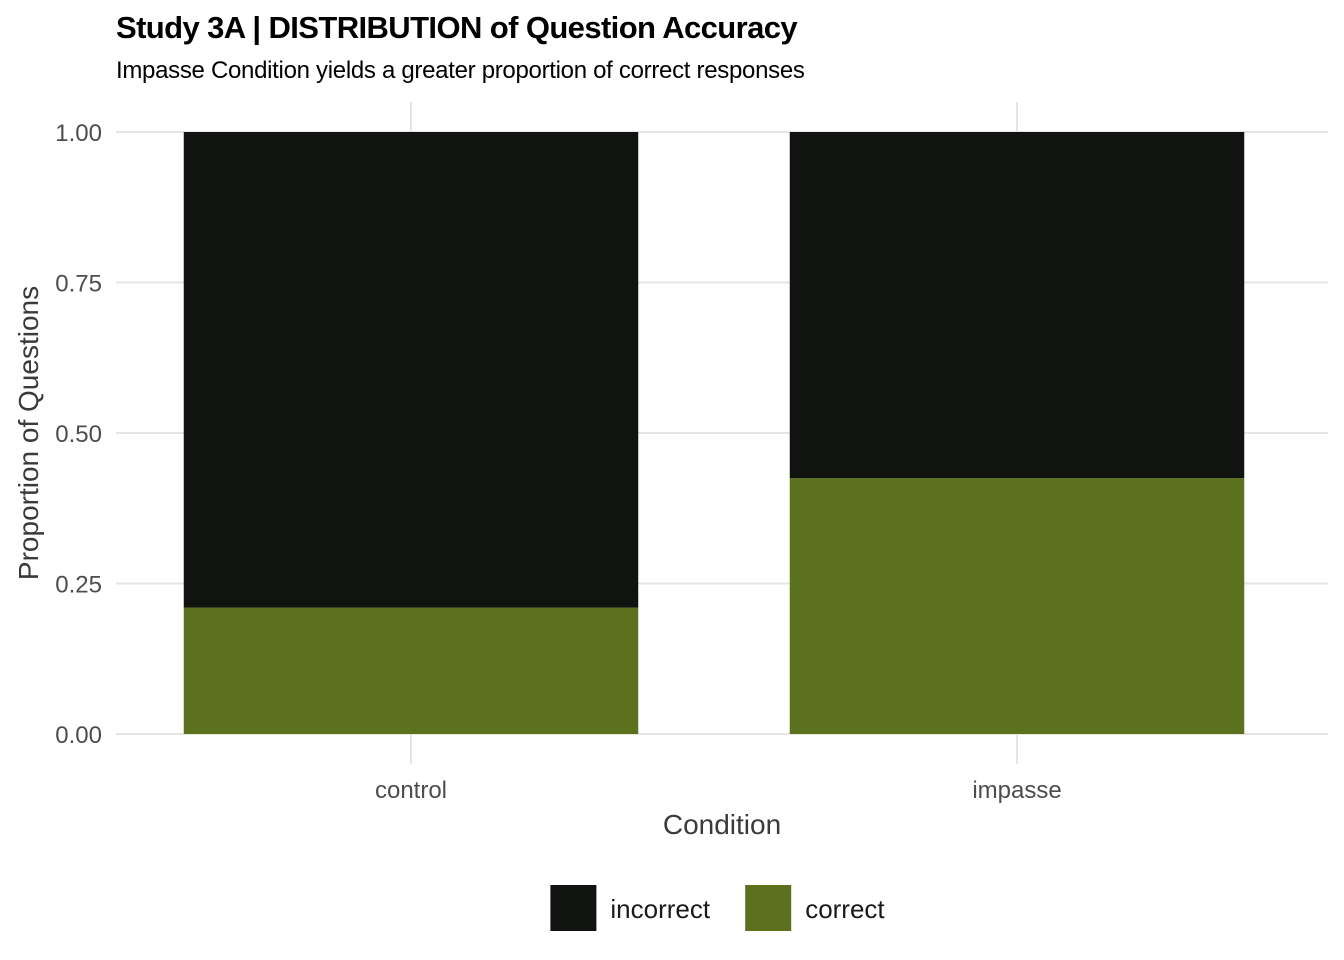  What do you see at coordinates (573, 908) in the screenshot?
I see `legend-key-incorrect` at bounding box center [573, 908].